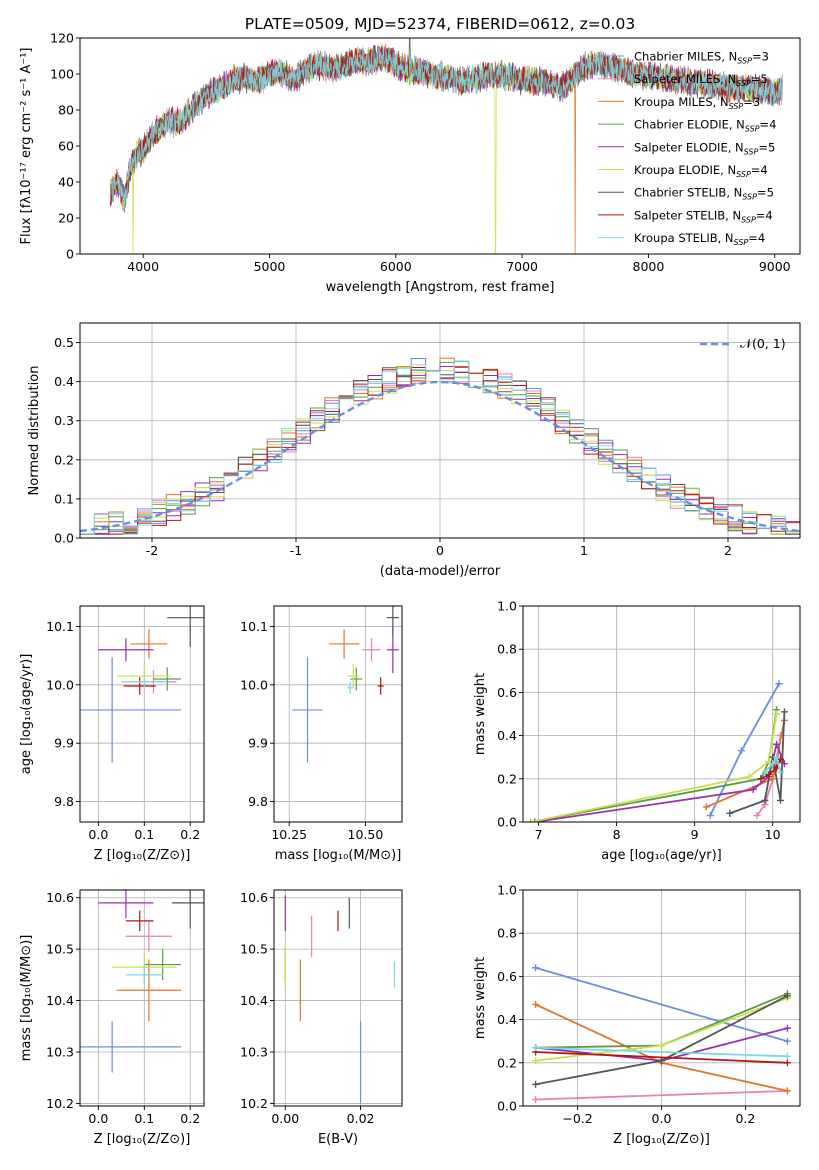 The width and height of the screenshot is (819, 1170). Describe the element at coordinates (763, 343) in the screenshot. I see `legend-label: 𝒩(0, 1)` at that location.